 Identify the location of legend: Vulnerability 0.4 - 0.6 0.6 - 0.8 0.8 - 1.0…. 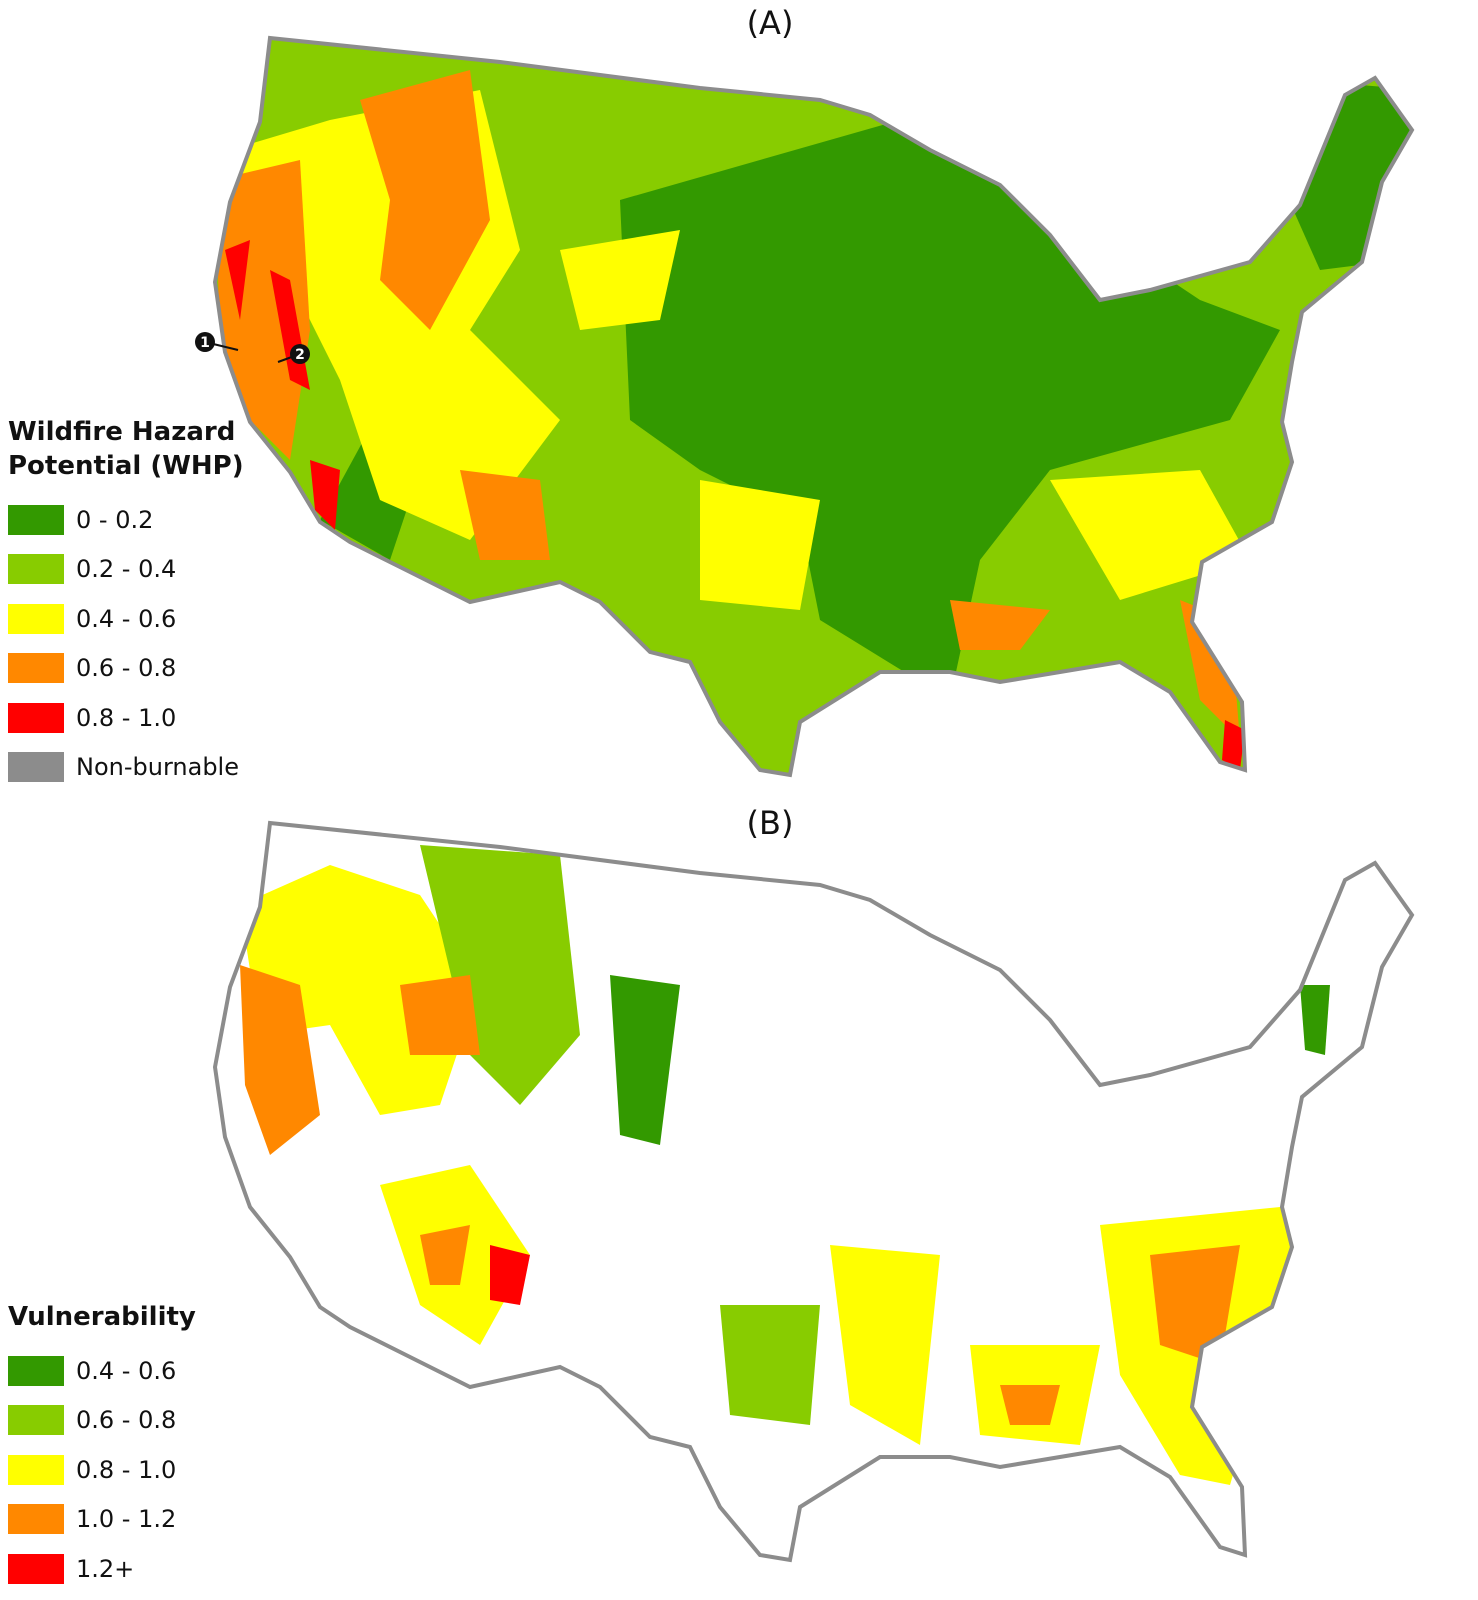
(128, 1447).